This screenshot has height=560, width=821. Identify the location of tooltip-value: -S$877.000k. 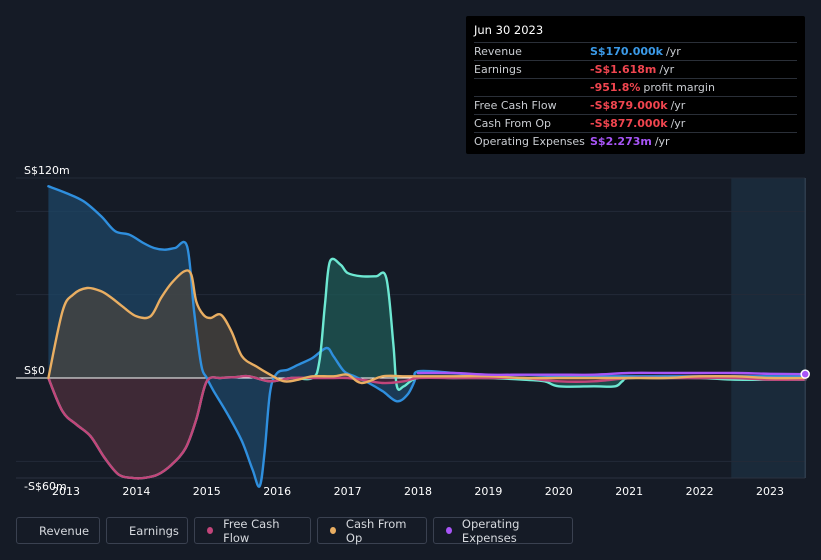
(629, 123).